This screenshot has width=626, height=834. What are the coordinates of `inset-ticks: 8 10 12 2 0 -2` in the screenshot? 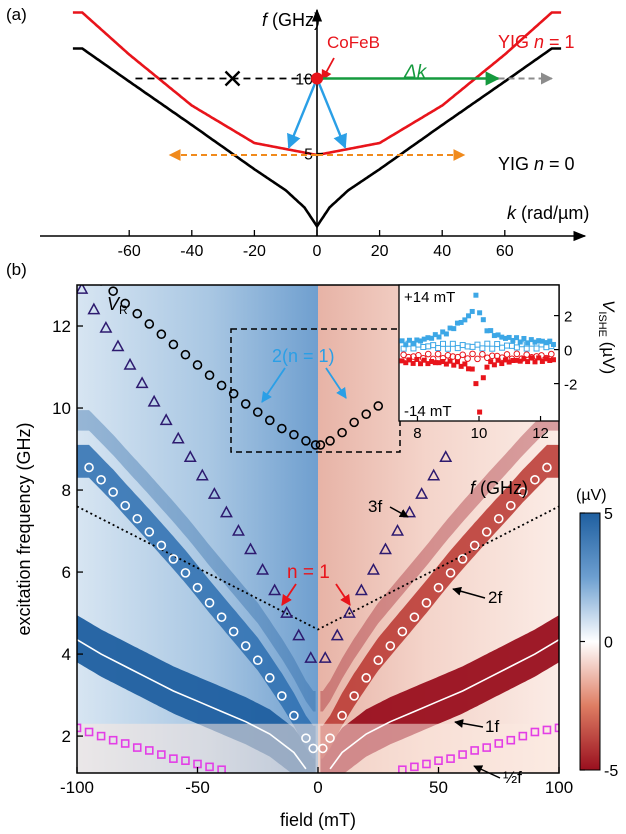 It's located at (495, 375).